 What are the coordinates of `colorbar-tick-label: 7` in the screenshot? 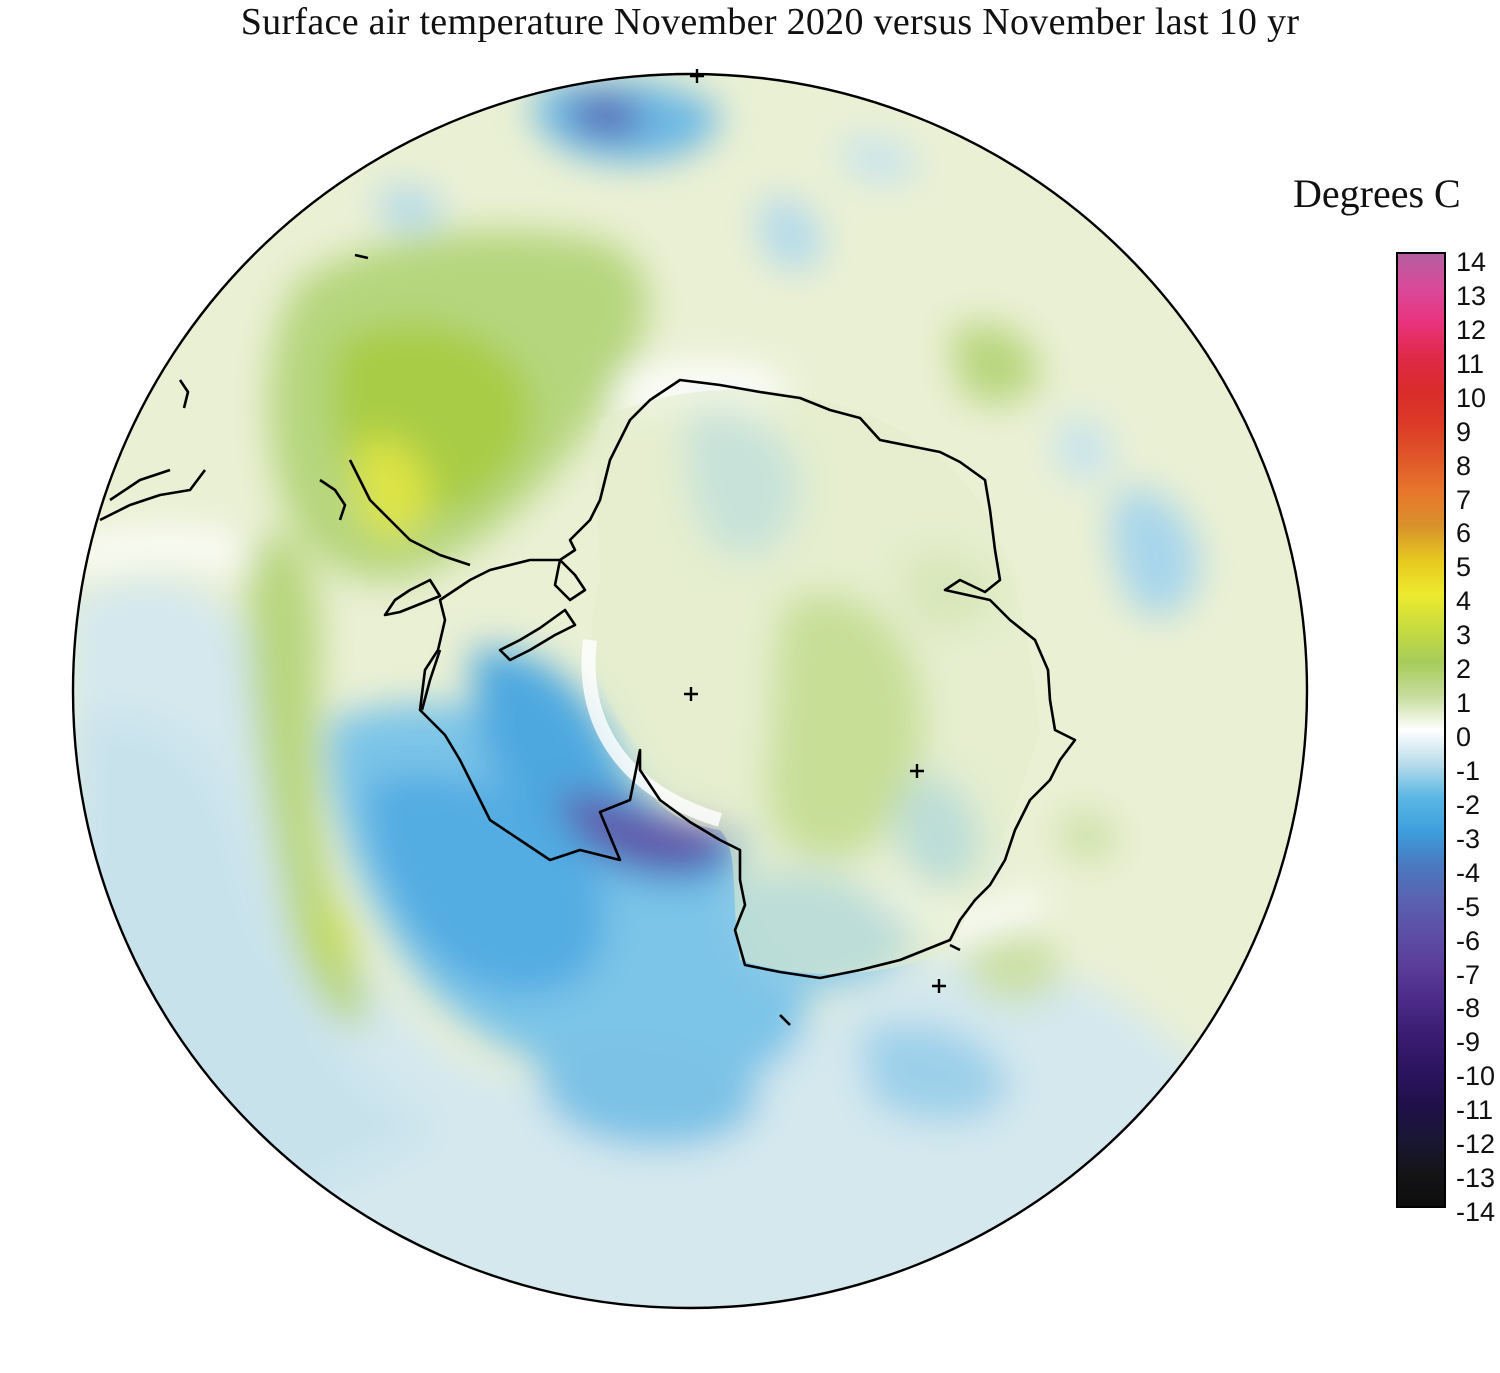 It's located at (1464, 499).